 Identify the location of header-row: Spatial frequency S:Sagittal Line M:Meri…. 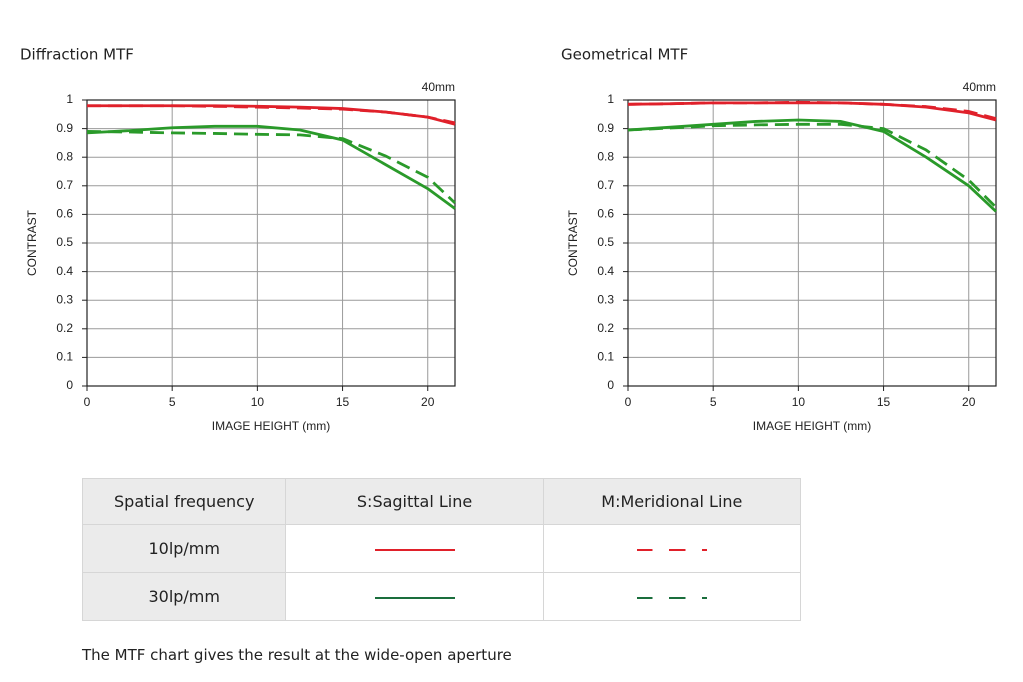
(441, 501).